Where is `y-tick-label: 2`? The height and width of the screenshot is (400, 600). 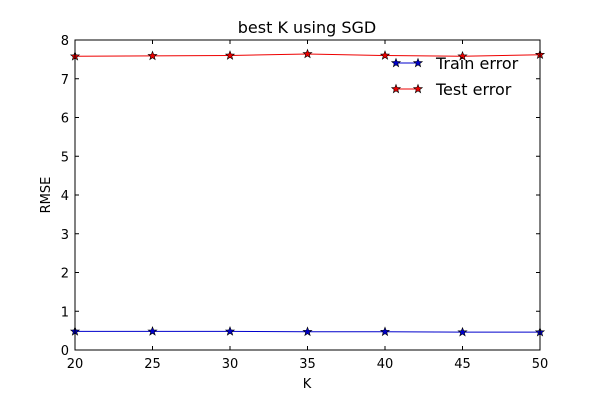
y-tick-label: 2 is located at coordinates (65, 274).